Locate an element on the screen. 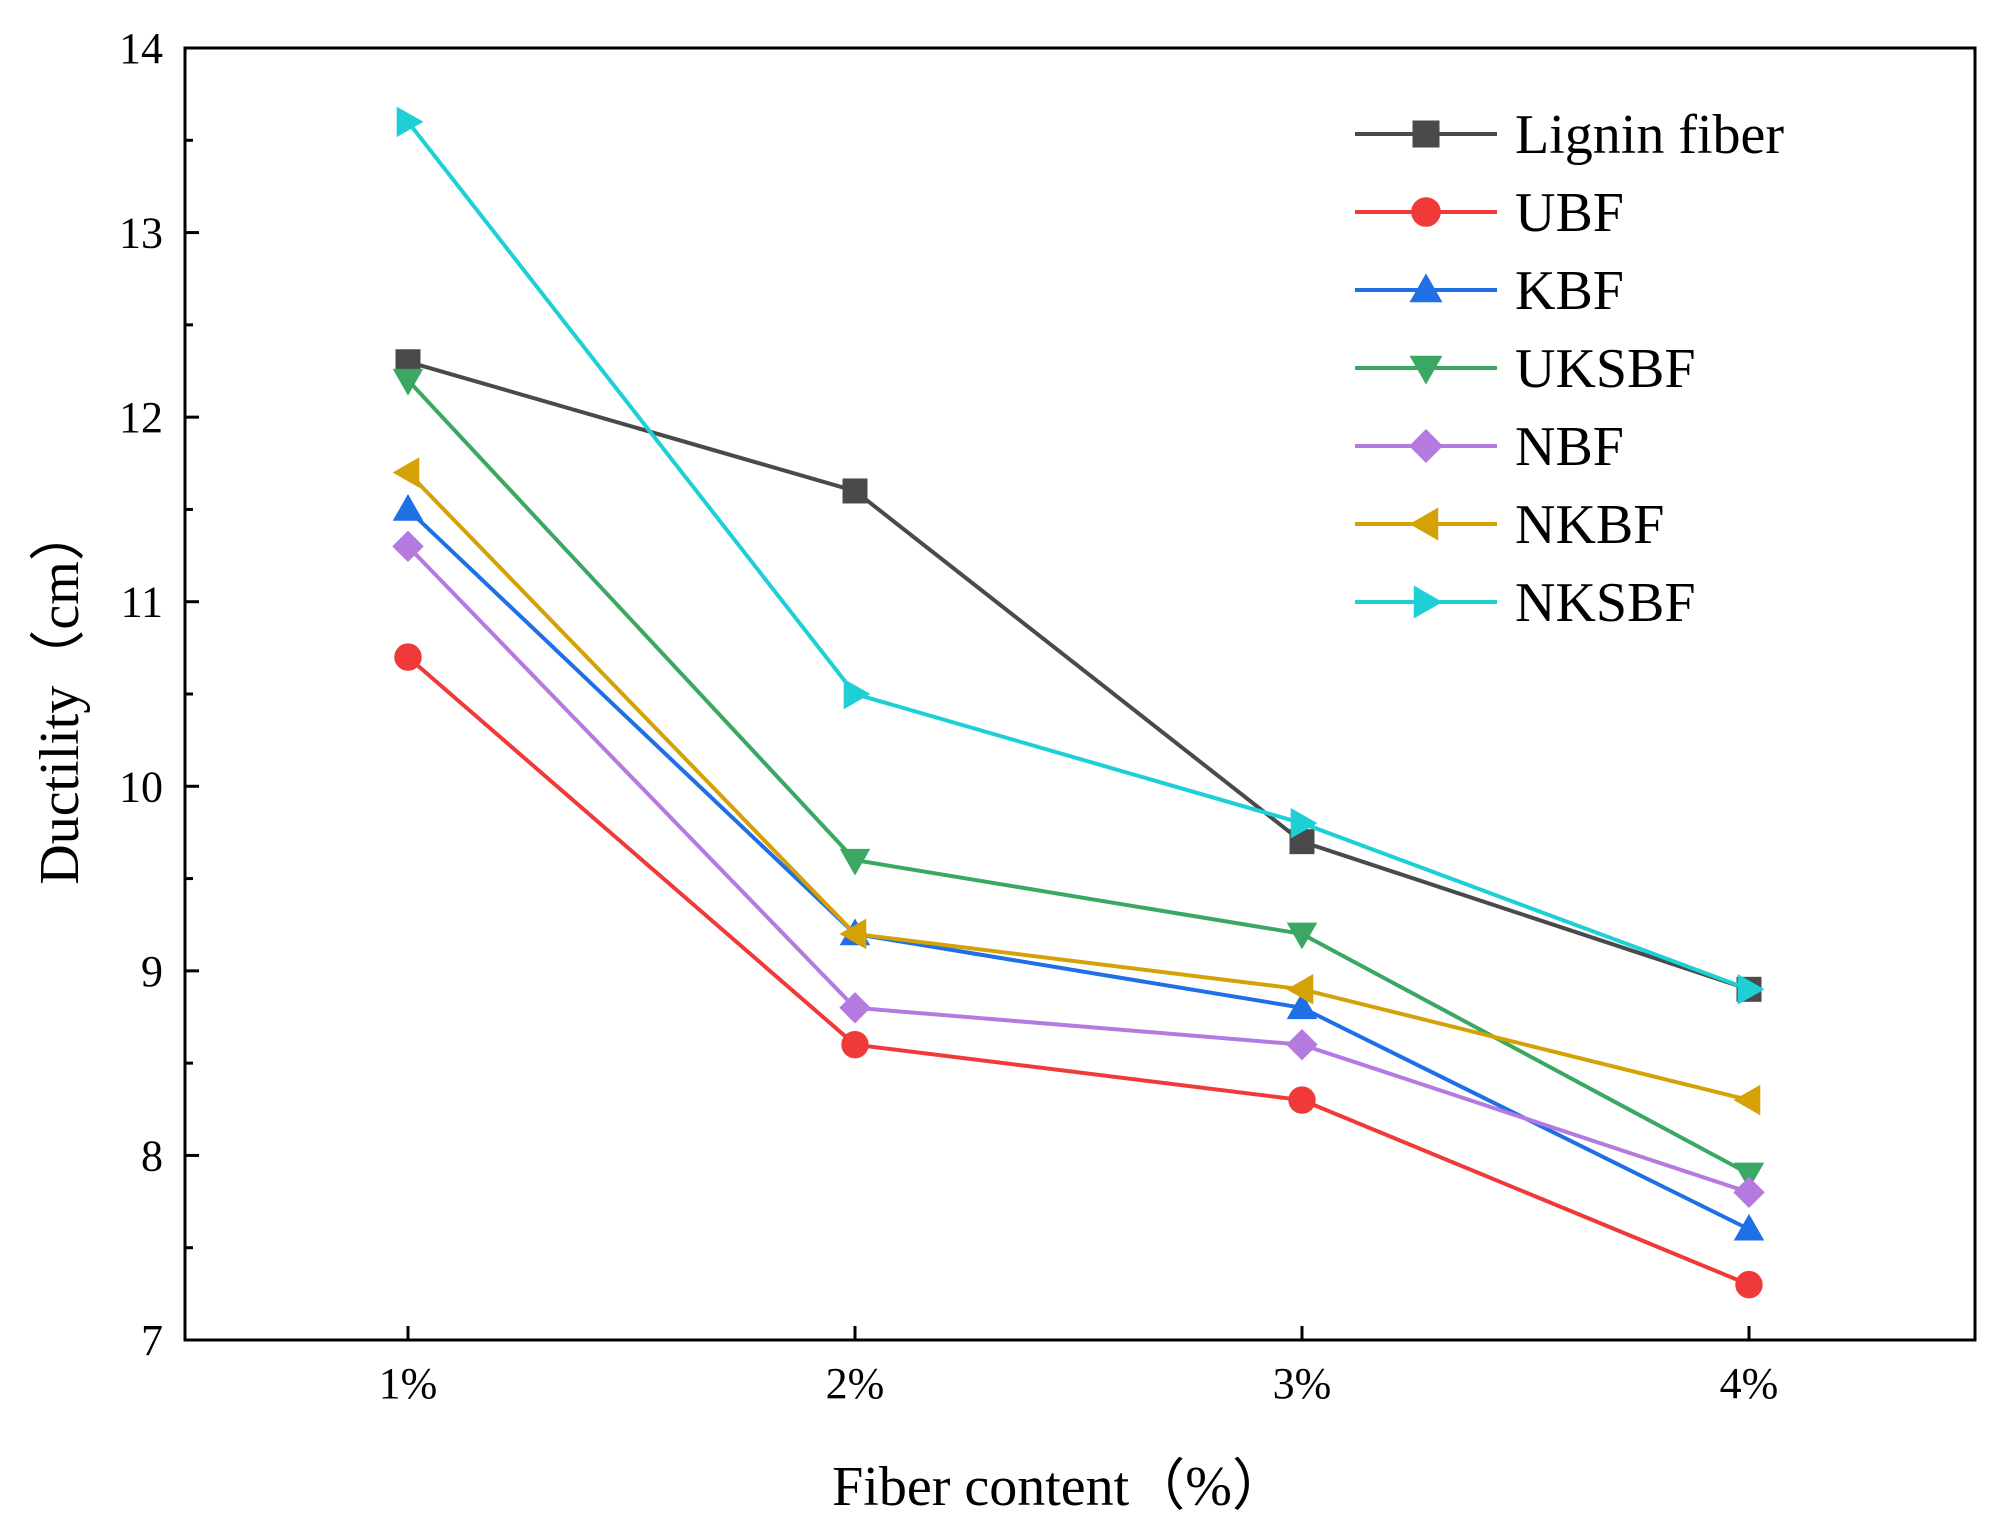 The height and width of the screenshot is (1522, 1998). legend-label: NKSBF is located at coordinates (1605, 603).